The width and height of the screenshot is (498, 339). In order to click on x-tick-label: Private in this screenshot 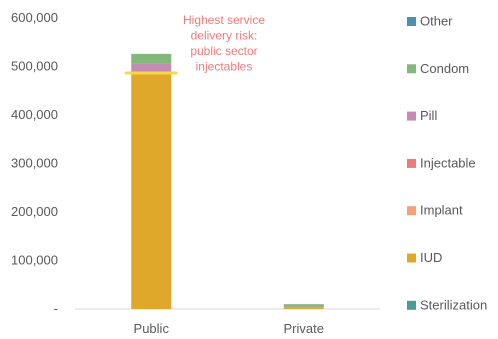, I will do `click(304, 328)`.